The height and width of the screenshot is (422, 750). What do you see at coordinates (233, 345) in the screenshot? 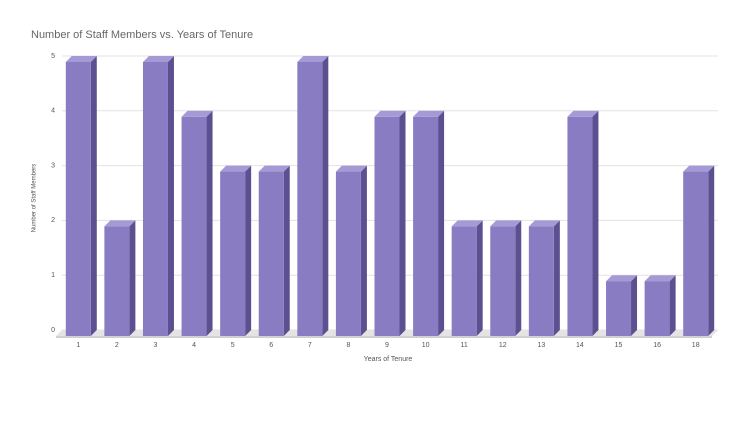
I see `x-tick-label: 5` at bounding box center [233, 345].